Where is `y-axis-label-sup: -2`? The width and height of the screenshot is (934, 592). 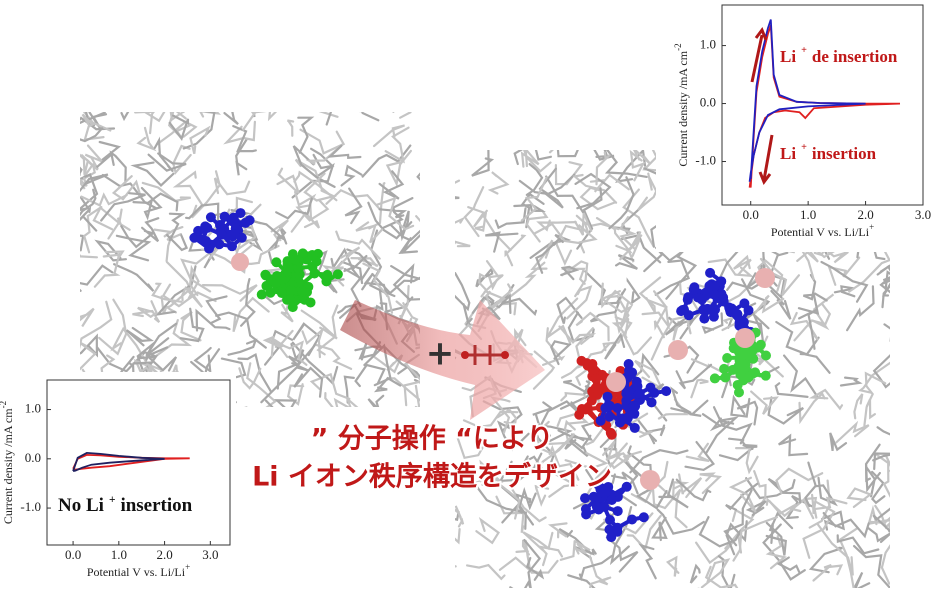
y-axis-label-sup: -2 is located at coordinates (678, 47).